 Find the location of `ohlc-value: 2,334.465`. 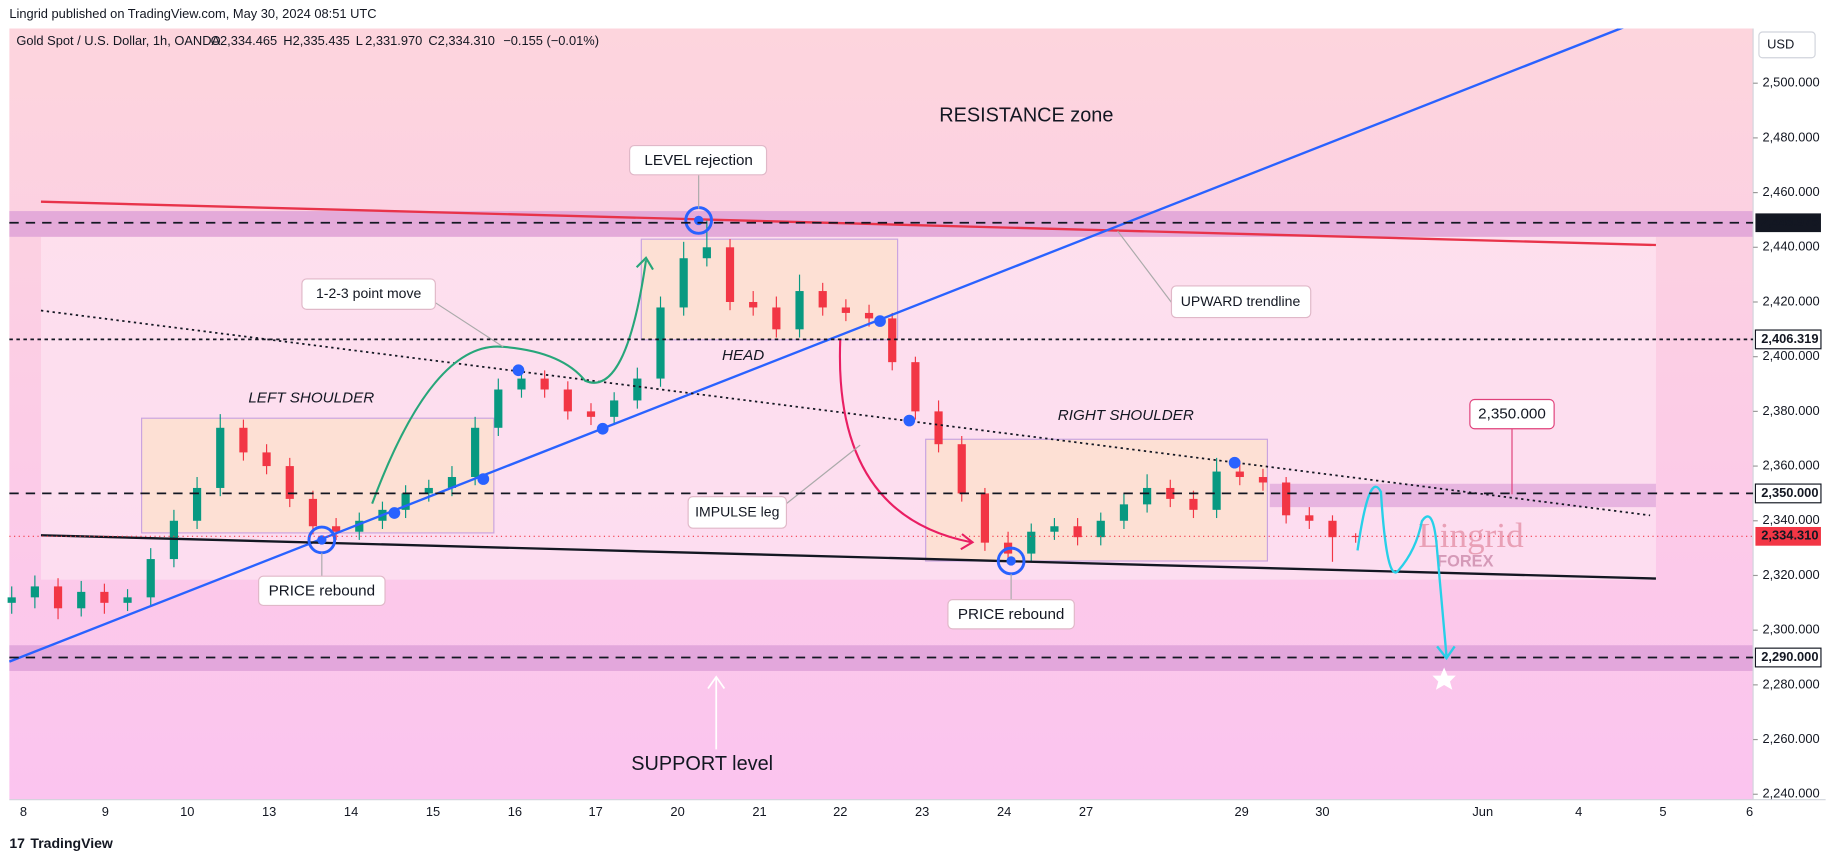

ohlc-value: 2,334.465 is located at coordinates (248, 40).